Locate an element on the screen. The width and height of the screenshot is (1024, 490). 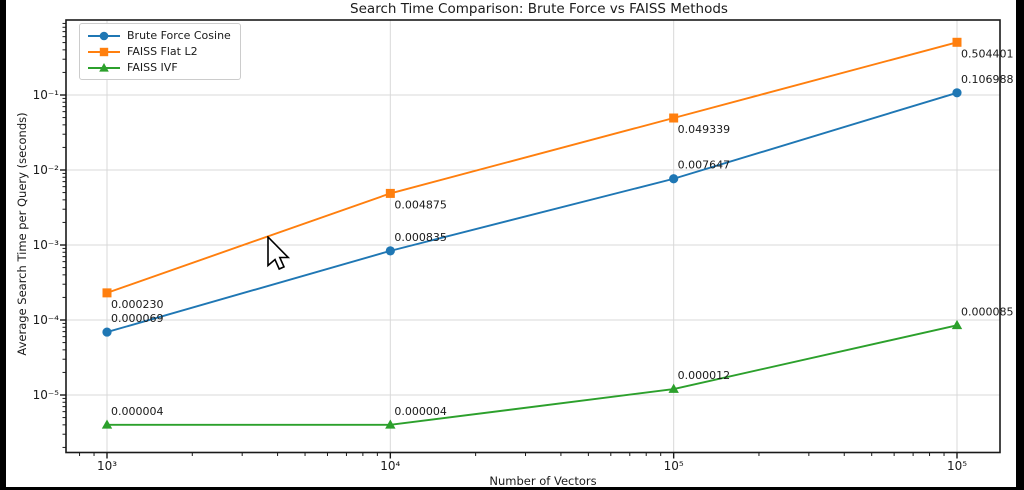
legend-marker-triangle-icon is located at coordinates (104, 67).